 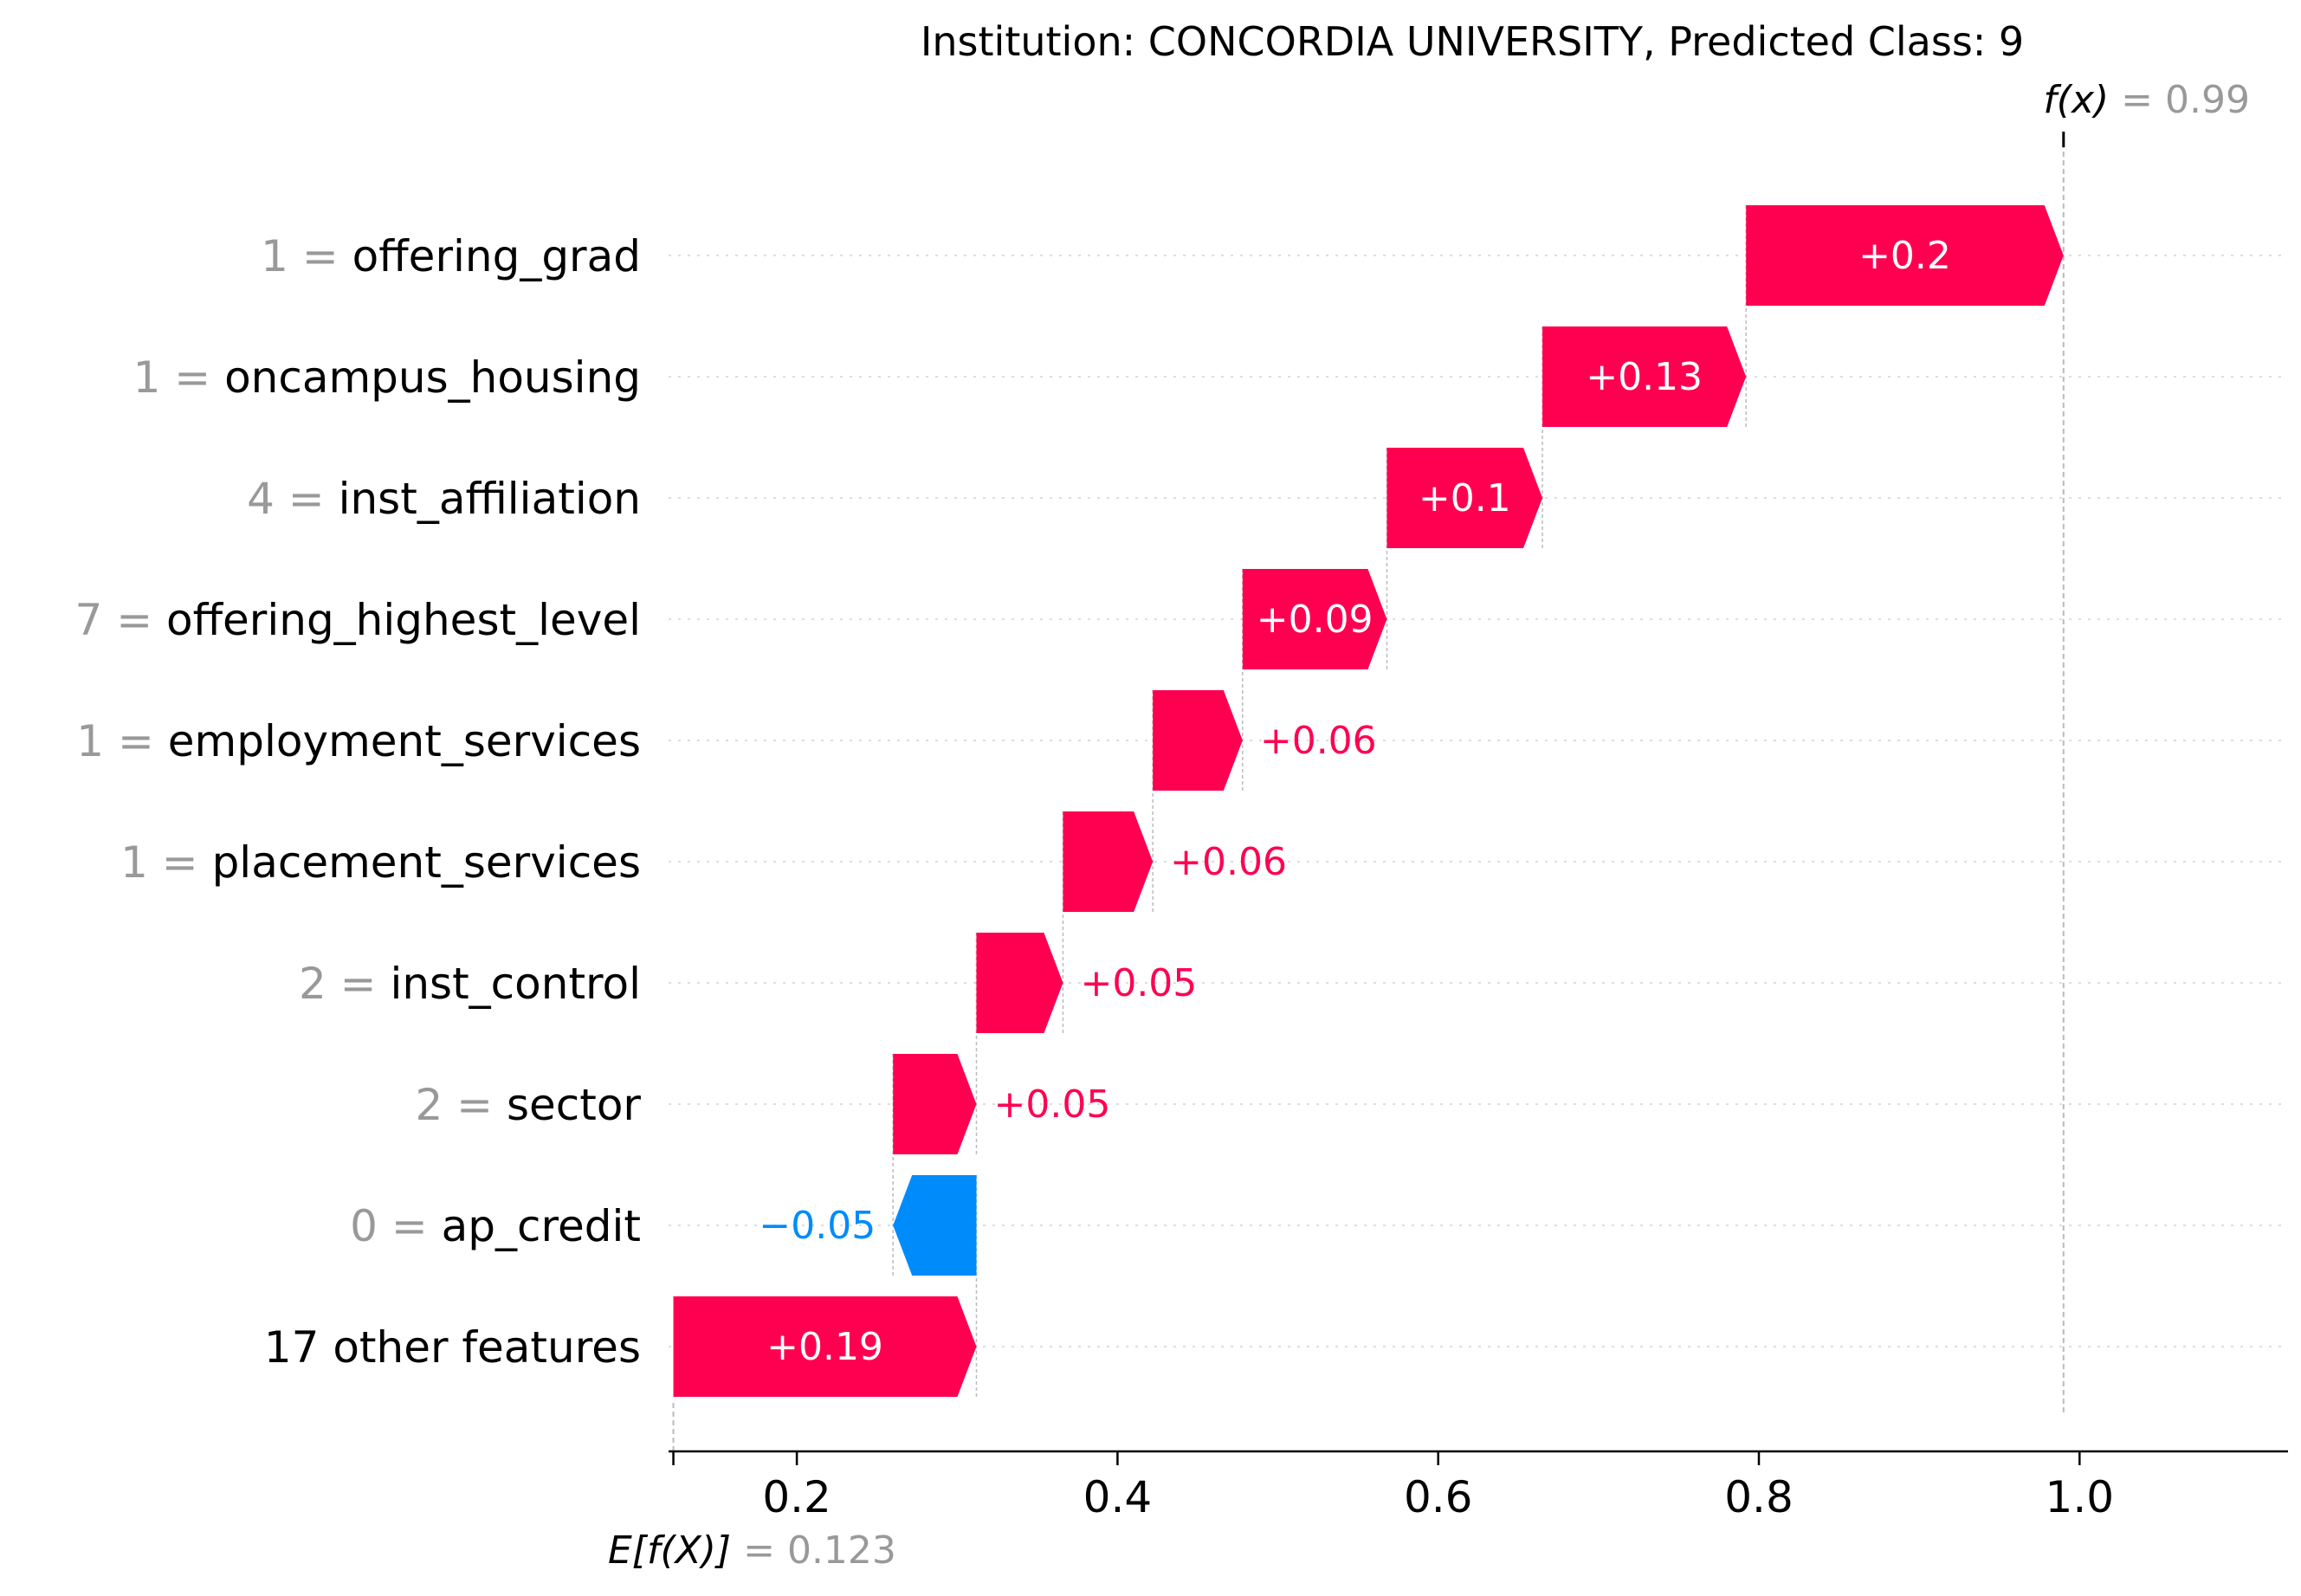 What do you see at coordinates (796, 1497) in the screenshot?
I see `x-tick-label: 0.2` at bounding box center [796, 1497].